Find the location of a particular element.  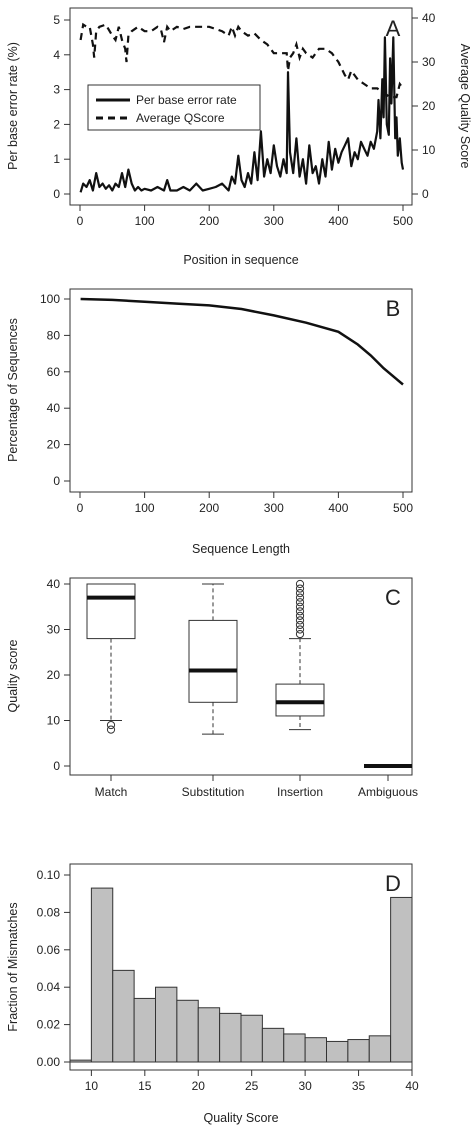

y-tick-label-d: 0.00 is located at coordinates (49, 1062).